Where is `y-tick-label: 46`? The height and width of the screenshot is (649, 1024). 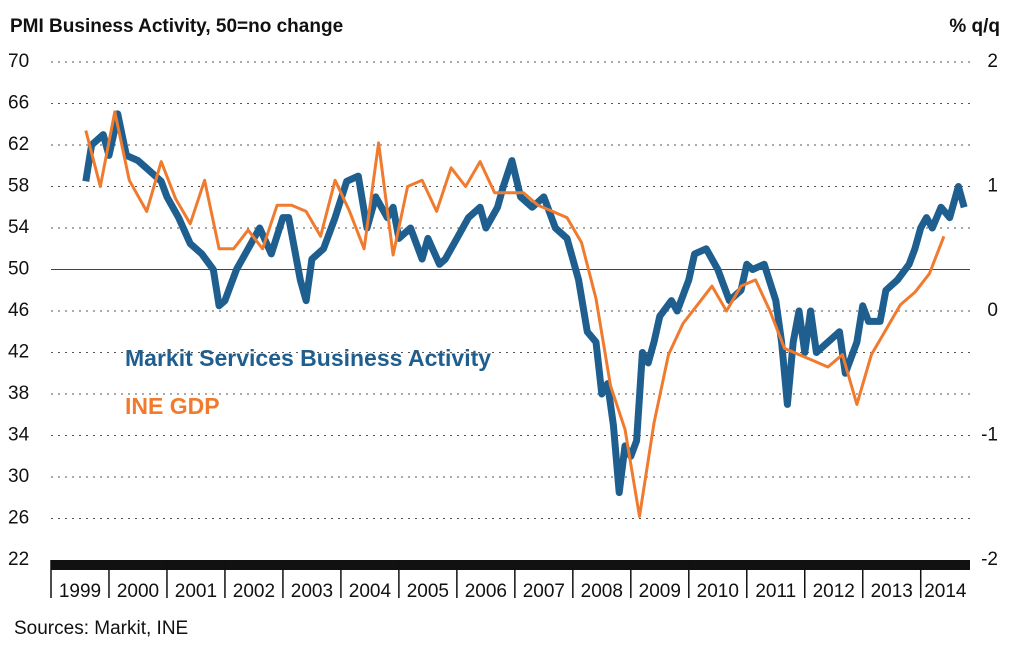
y-tick-label: 46 is located at coordinates (18, 310).